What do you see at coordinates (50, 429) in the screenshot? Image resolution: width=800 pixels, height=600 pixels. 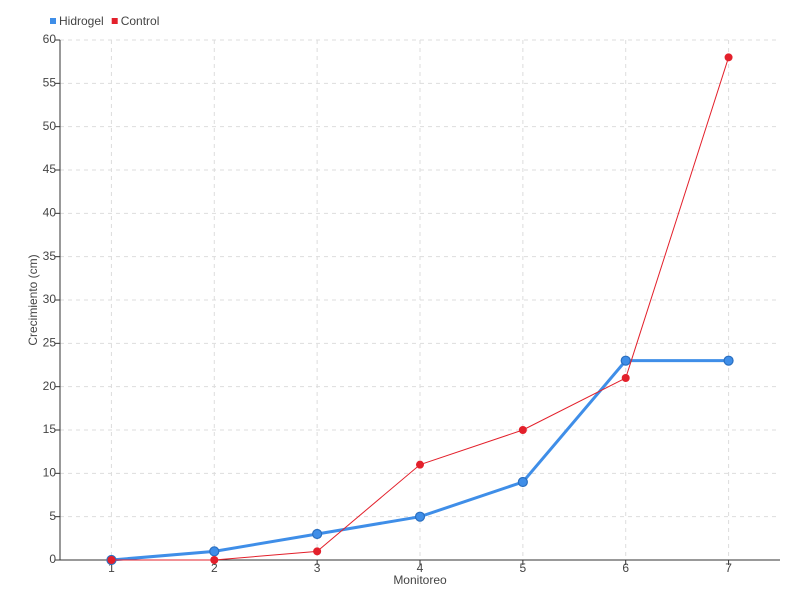 I see `y-tick-label: 15` at bounding box center [50, 429].